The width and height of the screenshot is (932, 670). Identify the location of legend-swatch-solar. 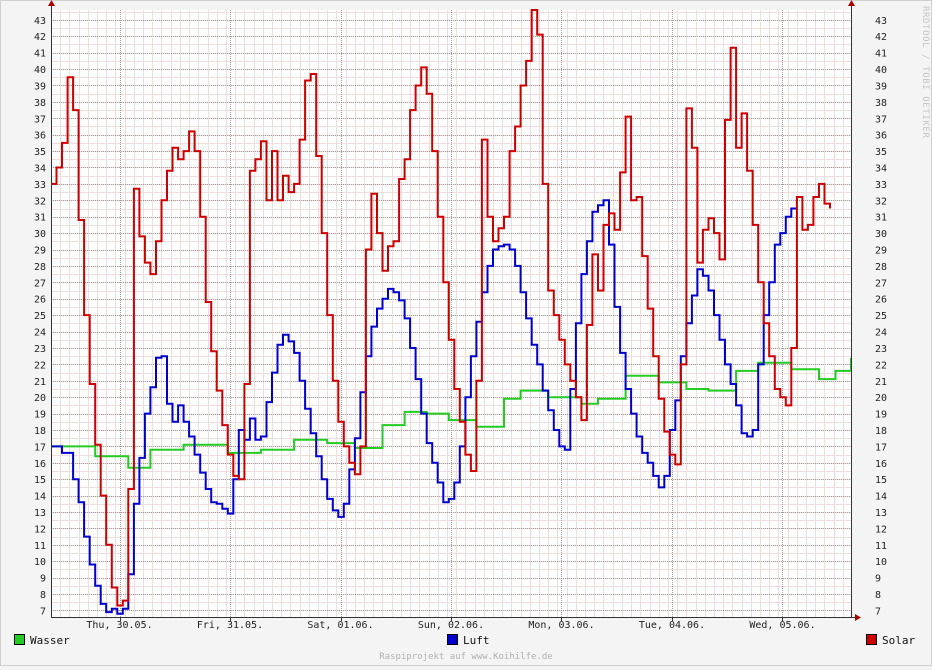
(871, 639).